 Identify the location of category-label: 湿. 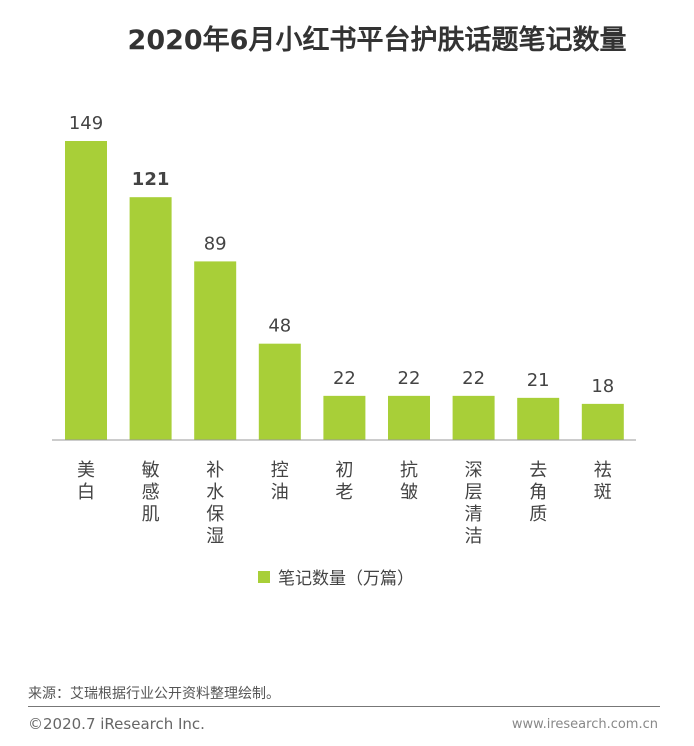
(215, 536).